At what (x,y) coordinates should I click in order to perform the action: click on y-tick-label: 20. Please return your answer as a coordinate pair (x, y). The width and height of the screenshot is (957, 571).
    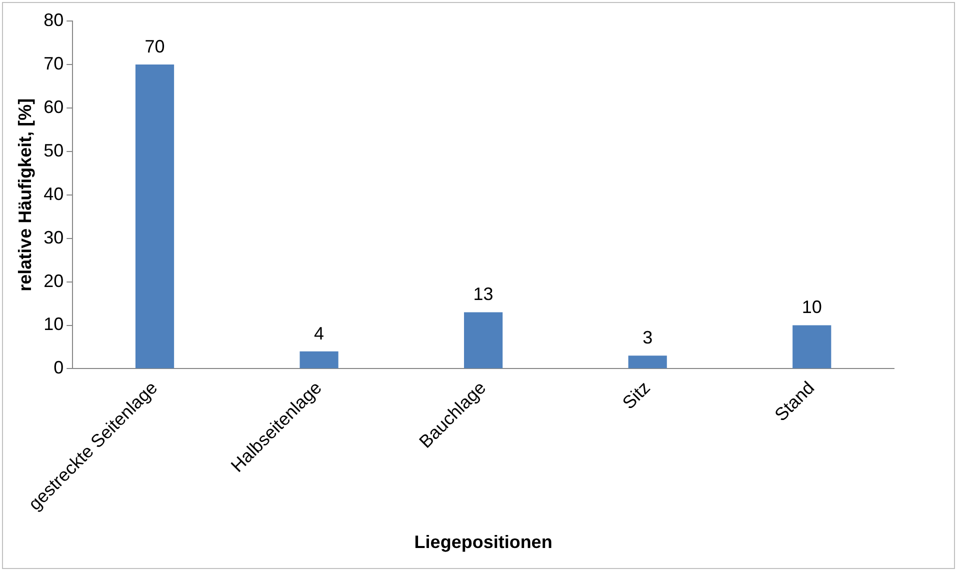
    Looking at the image, I should click on (54, 280).